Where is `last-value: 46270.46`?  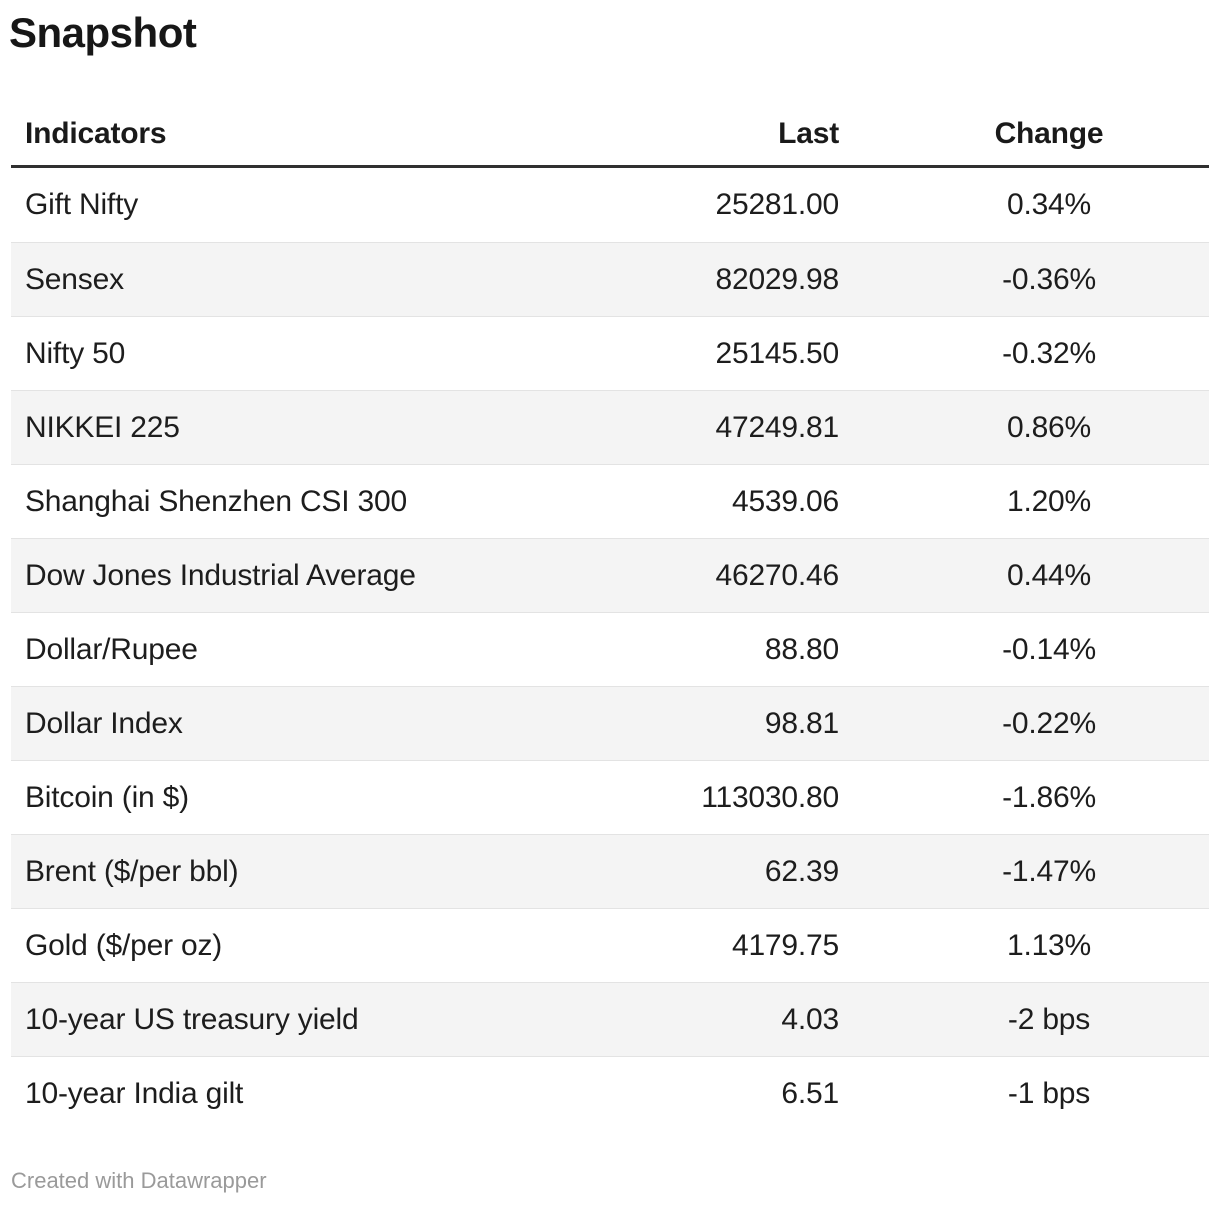
last-value: 46270.46 is located at coordinates (777, 575).